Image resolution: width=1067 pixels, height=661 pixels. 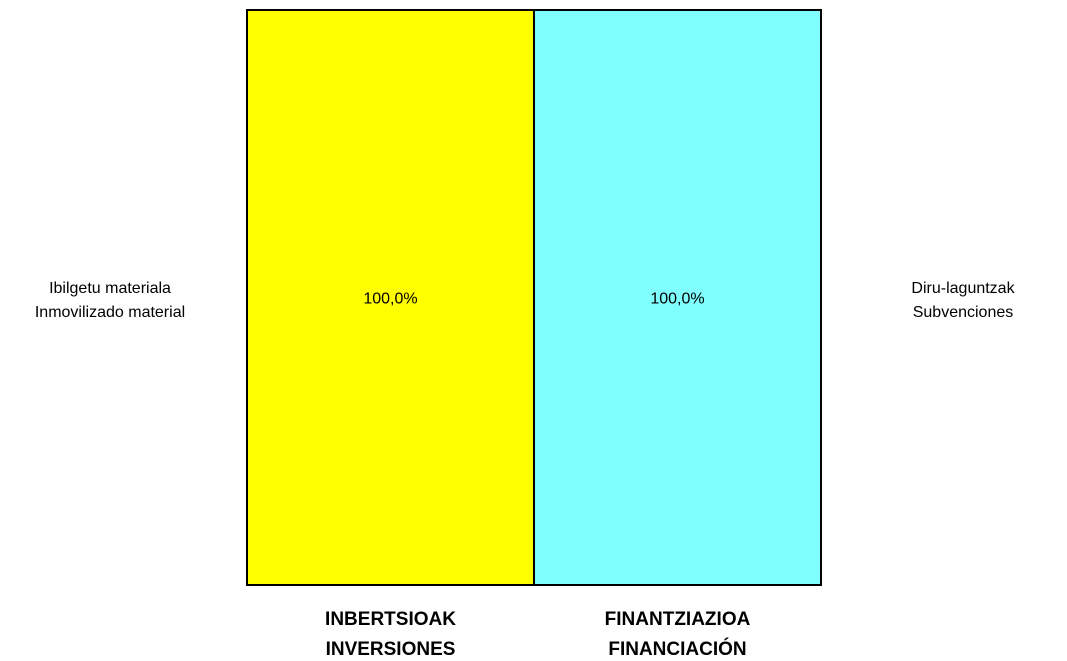 What do you see at coordinates (678, 634) in the screenshot?
I see `category-label: FINANTZIAZIOA FINANCIACIÓN` at bounding box center [678, 634].